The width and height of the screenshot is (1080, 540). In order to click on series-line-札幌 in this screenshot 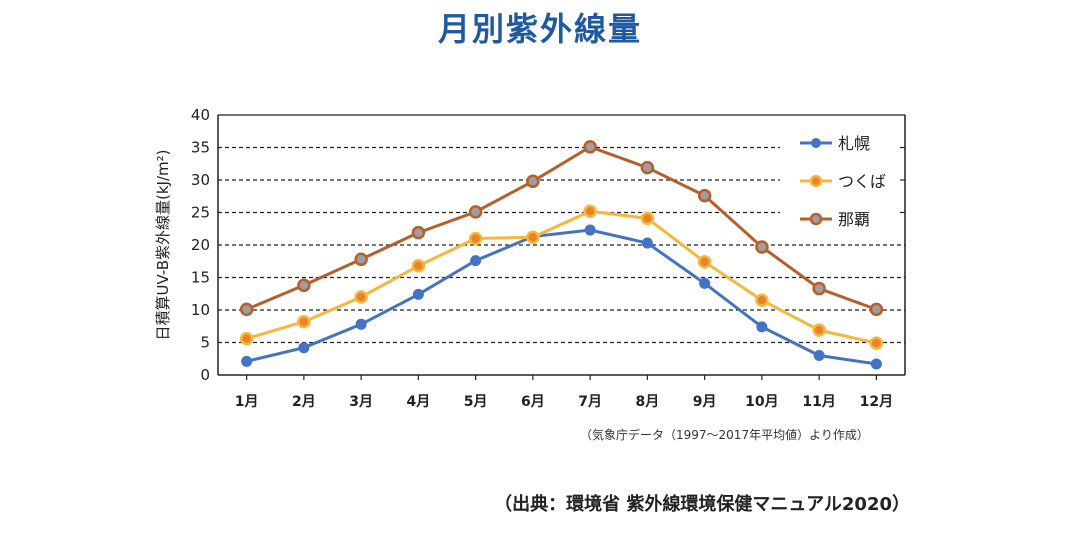, I will do `click(561, 297)`.